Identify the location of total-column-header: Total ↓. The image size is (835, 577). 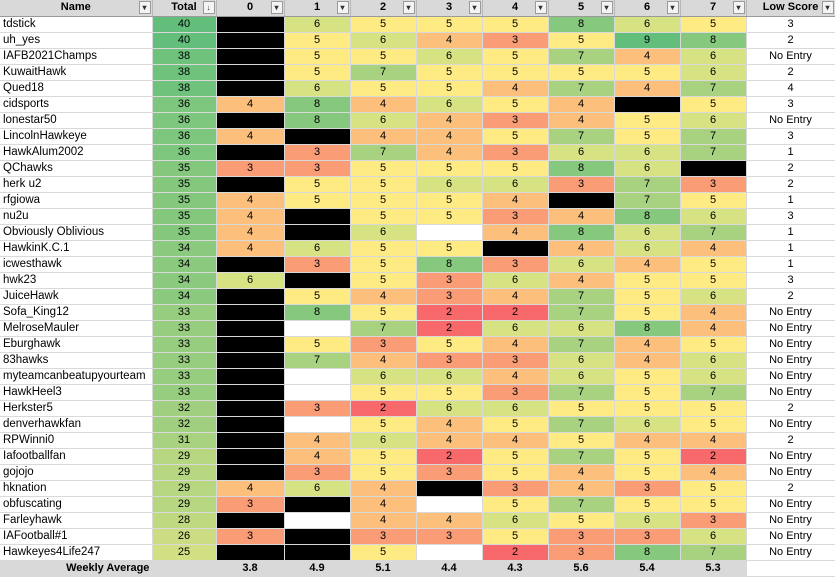
(184, 8).